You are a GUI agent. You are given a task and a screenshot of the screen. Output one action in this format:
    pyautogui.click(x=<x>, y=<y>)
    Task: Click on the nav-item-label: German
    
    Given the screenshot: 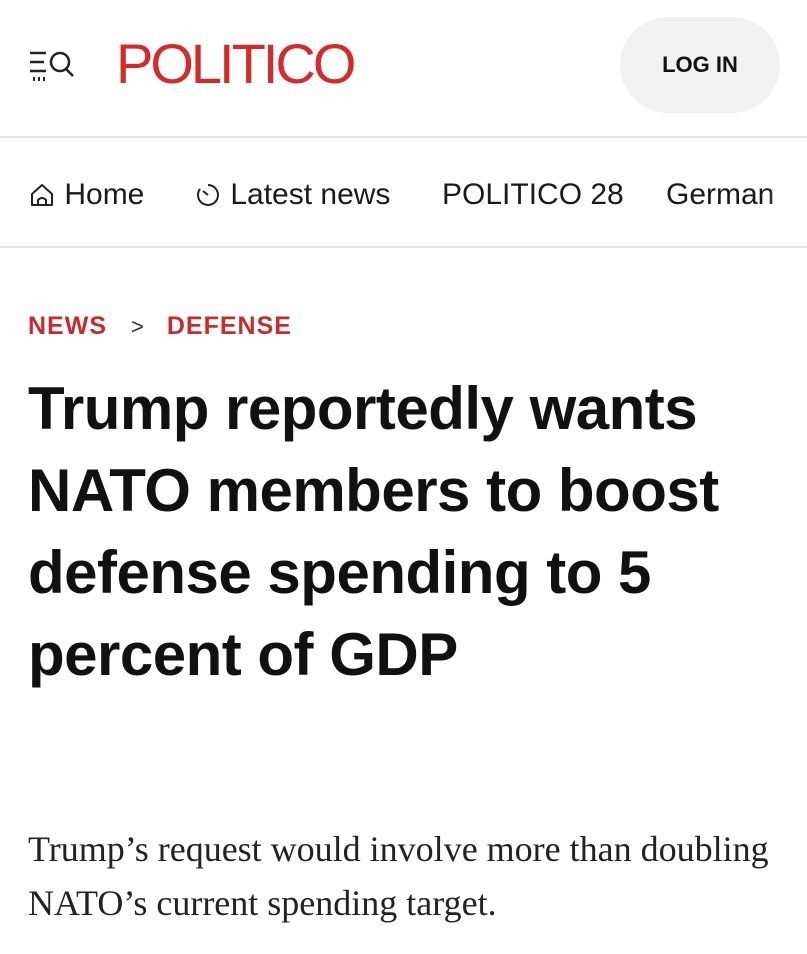 What is the action you would take?
    pyautogui.click(x=720, y=195)
    